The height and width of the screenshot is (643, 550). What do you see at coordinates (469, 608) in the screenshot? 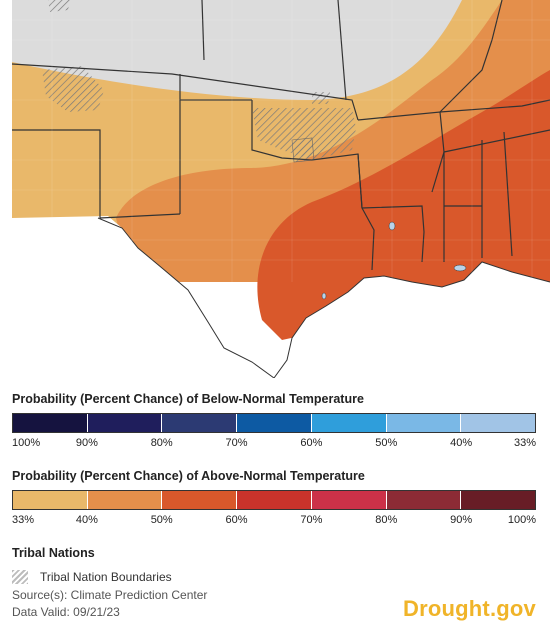
I see `drought-gov-logo: Drought.gov` at bounding box center [469, 608].